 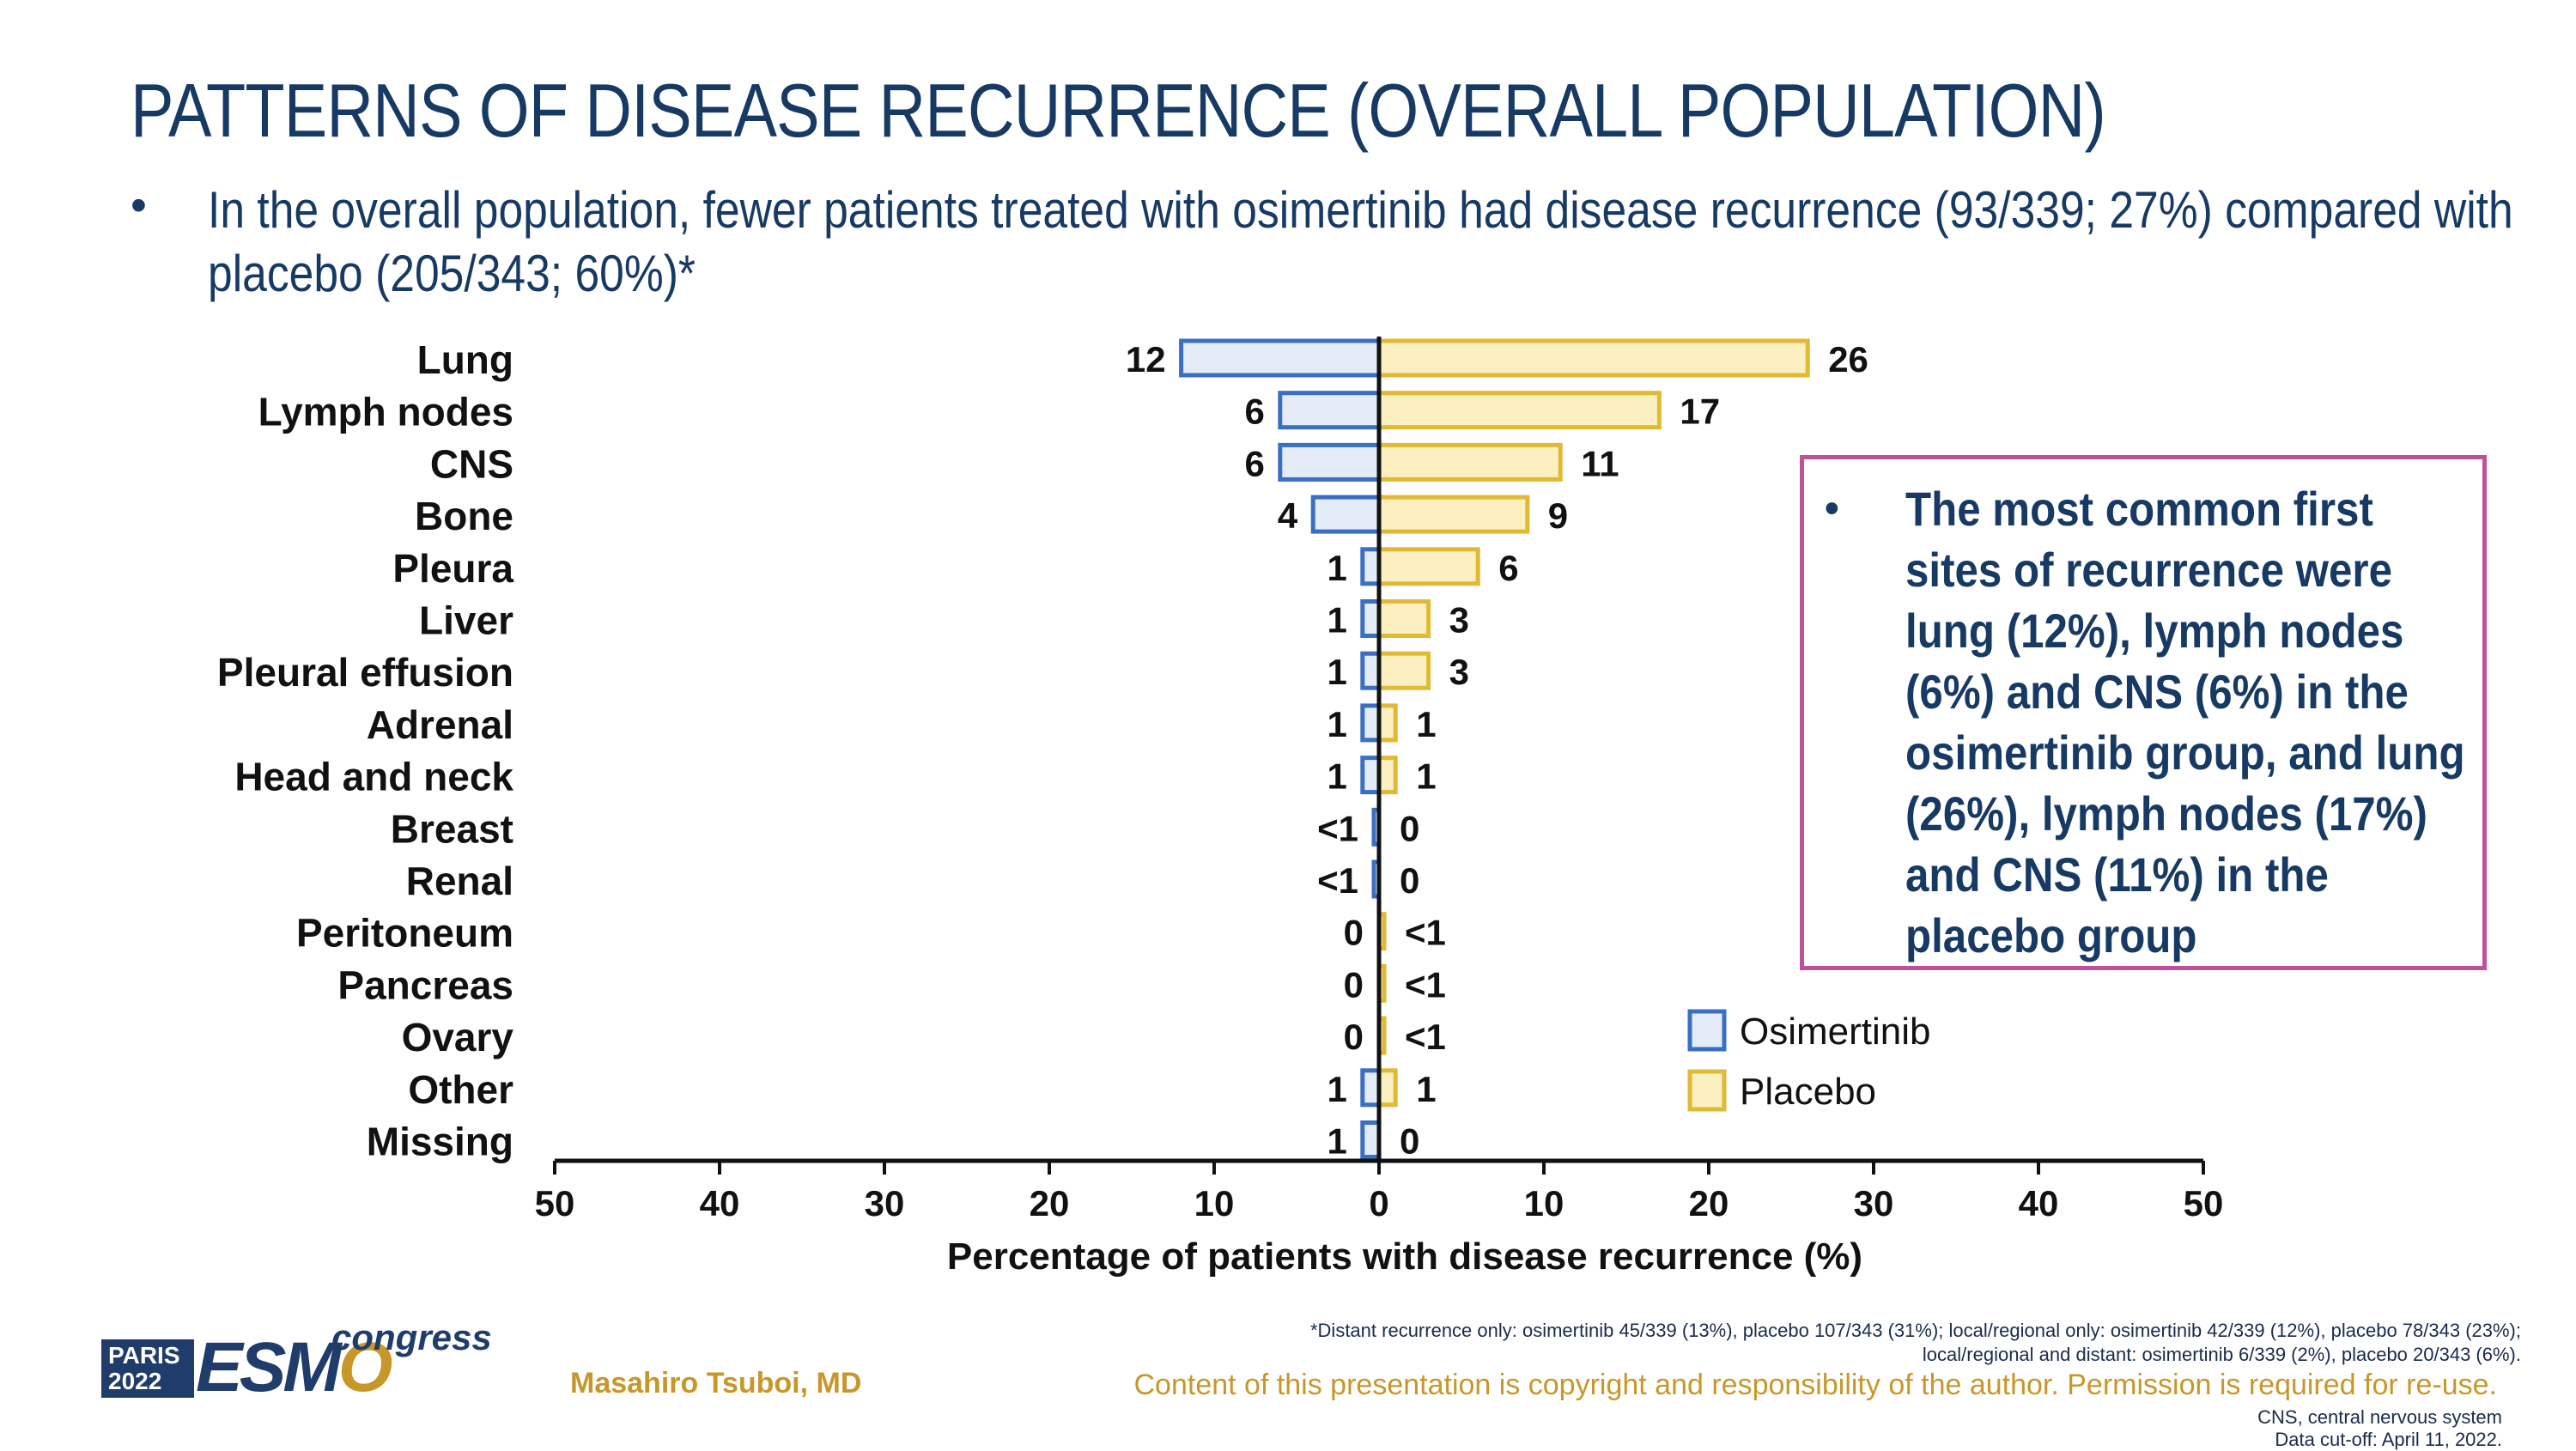 What do you see at coordinates (1371, 619) in the screenshot?
I see `bar-osimertinib-liver` at bounding box center [1371, 619].